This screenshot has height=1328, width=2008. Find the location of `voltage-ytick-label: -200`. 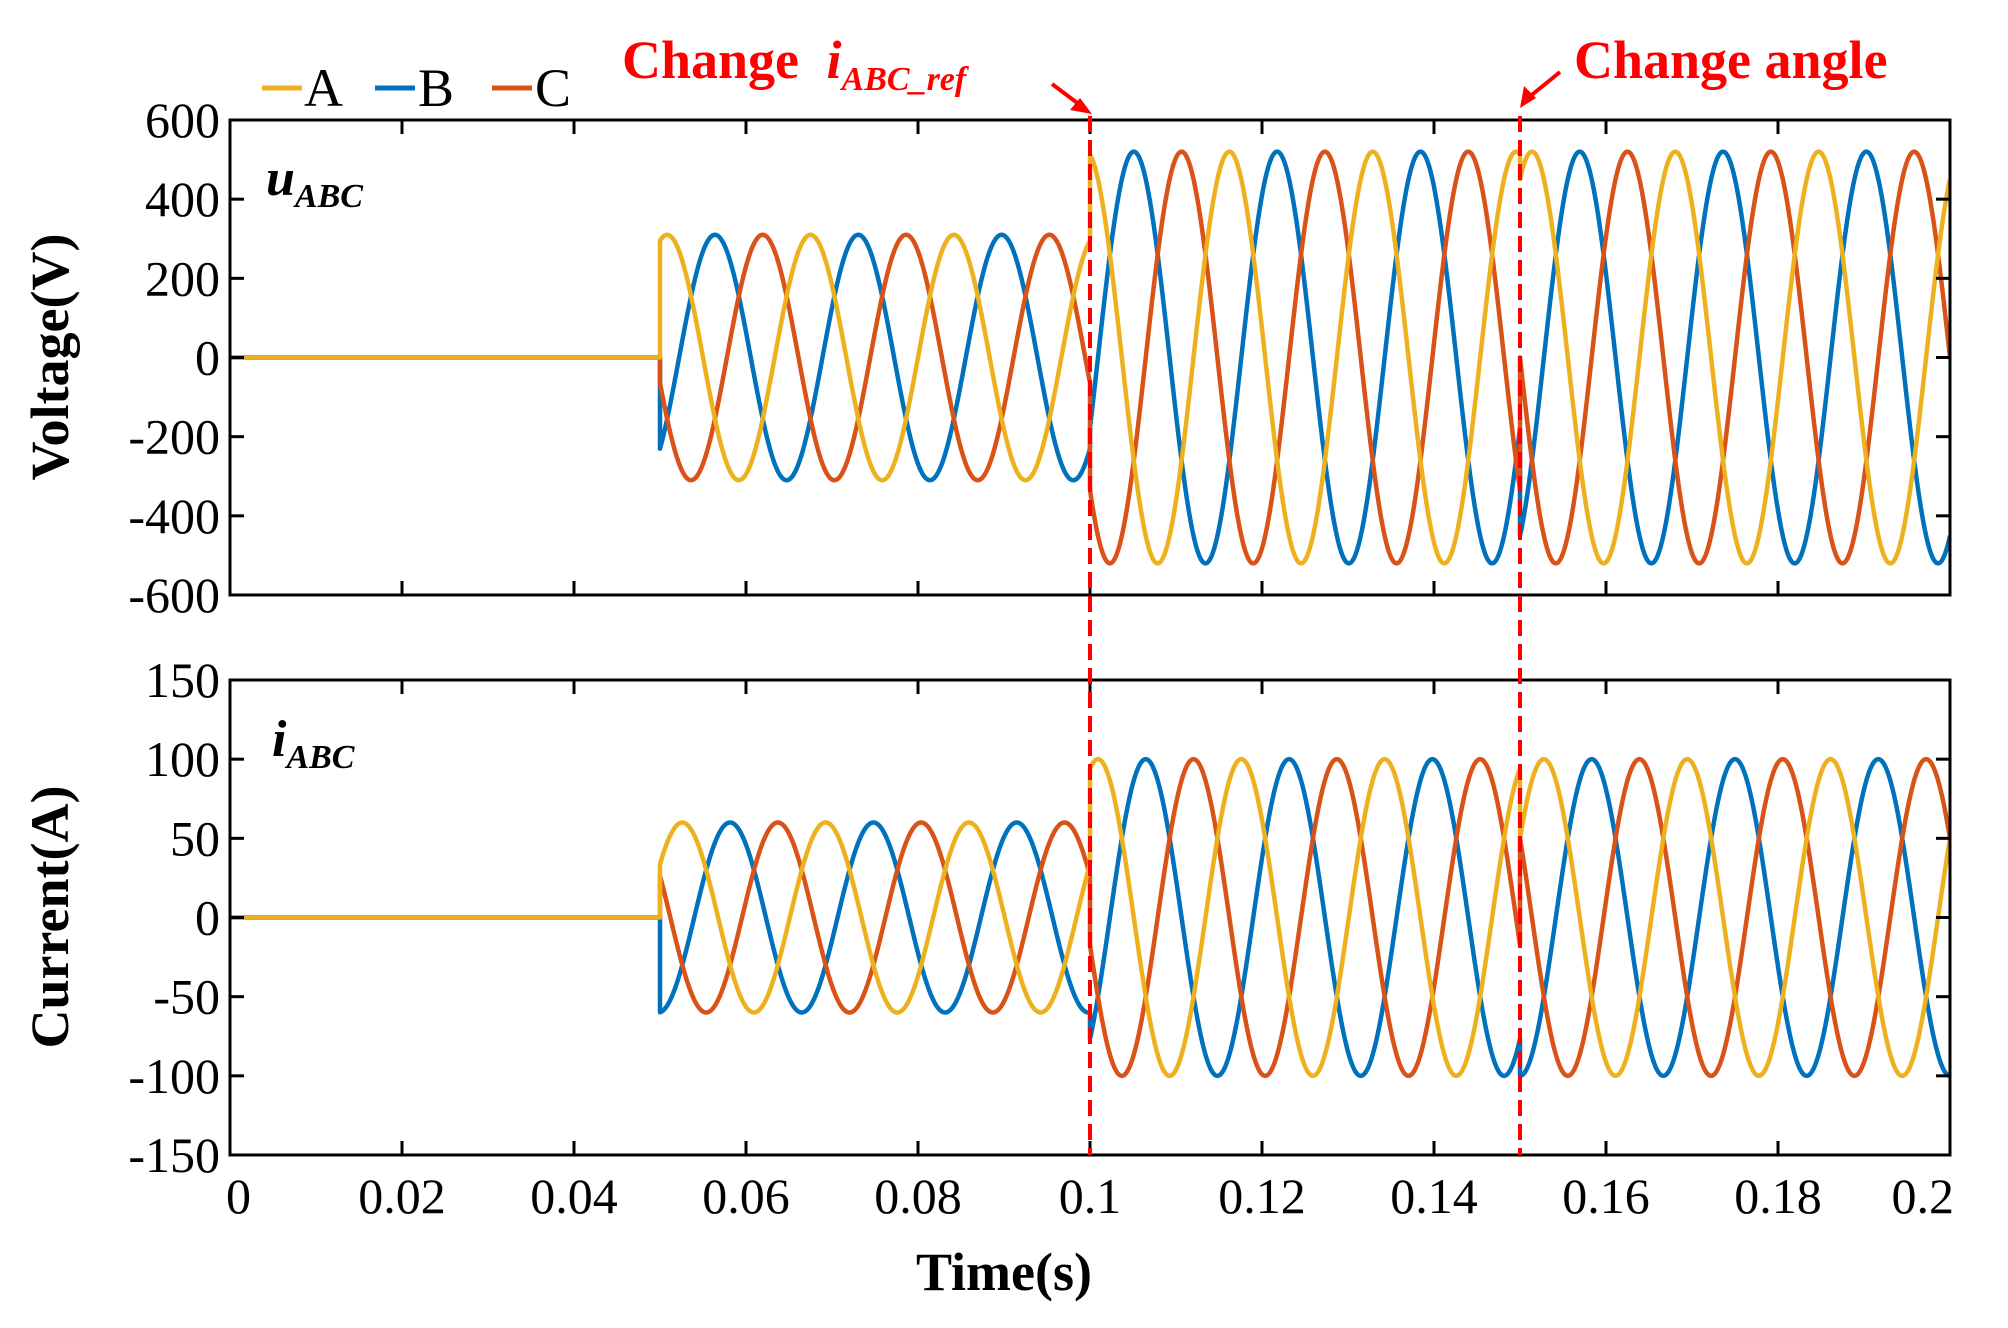

voltage-ytick-label: -200 is located at coordinates (174, 437).